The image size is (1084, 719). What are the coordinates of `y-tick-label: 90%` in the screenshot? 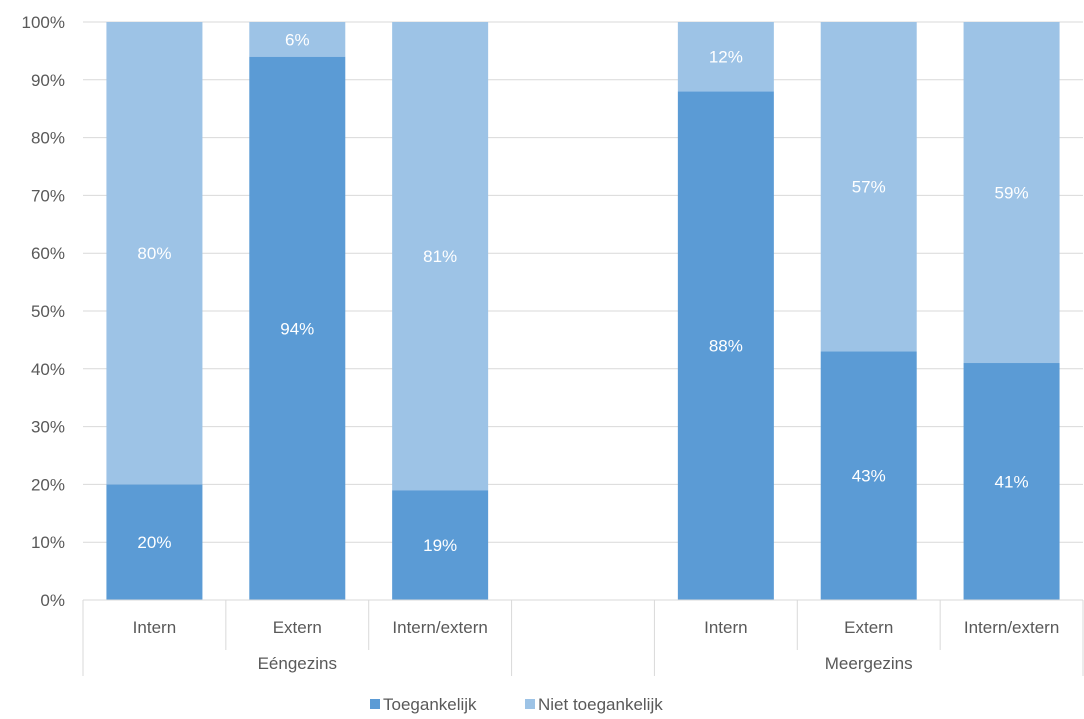 It's located at (48, 80).